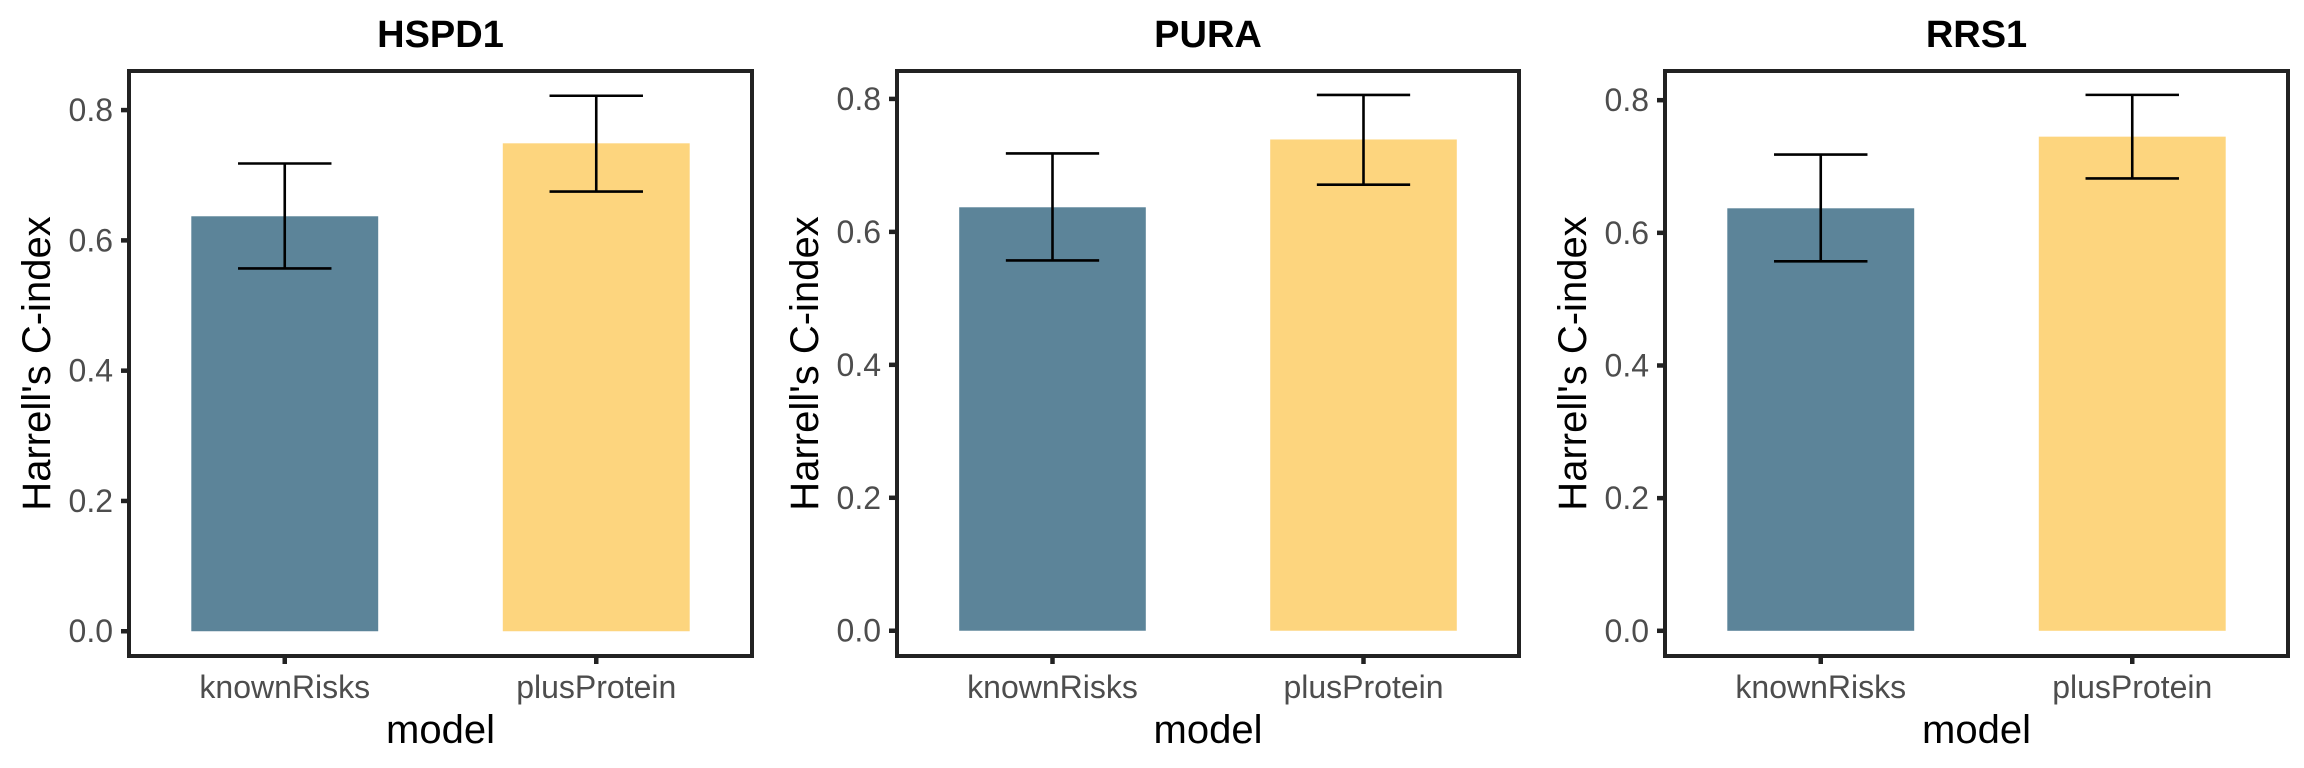 This screenshot has width=2304, height=768. I want to click on panel-title: HSPD1, so click(440, 35).